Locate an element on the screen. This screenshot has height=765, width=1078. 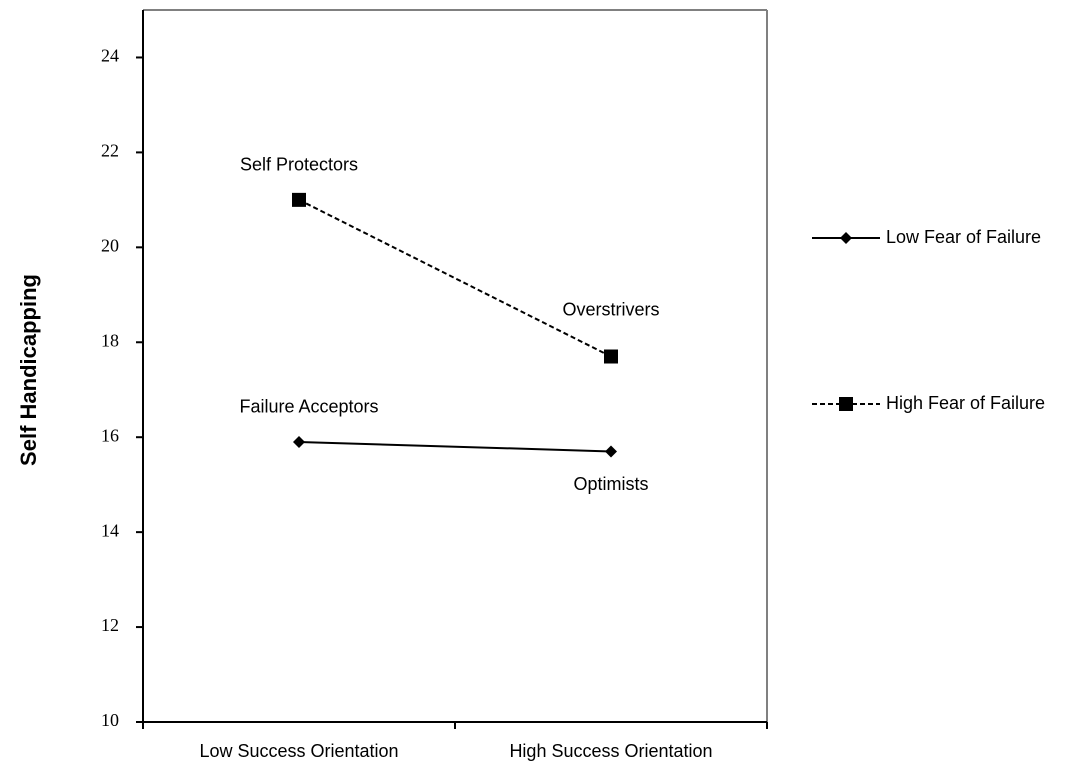
y-tick-label: 22 is located at coordinates (110, 151).